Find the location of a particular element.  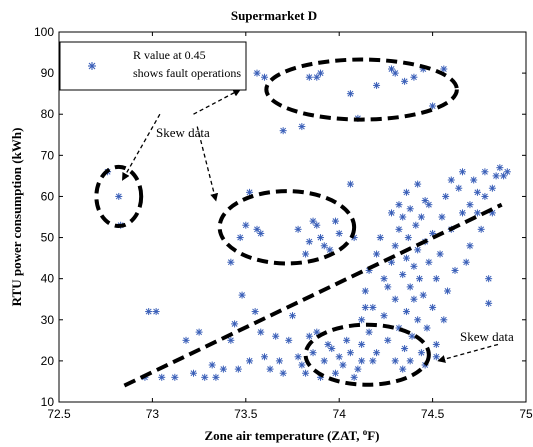

x-tick-label: 74.5 is located at coordinates (433, 414).